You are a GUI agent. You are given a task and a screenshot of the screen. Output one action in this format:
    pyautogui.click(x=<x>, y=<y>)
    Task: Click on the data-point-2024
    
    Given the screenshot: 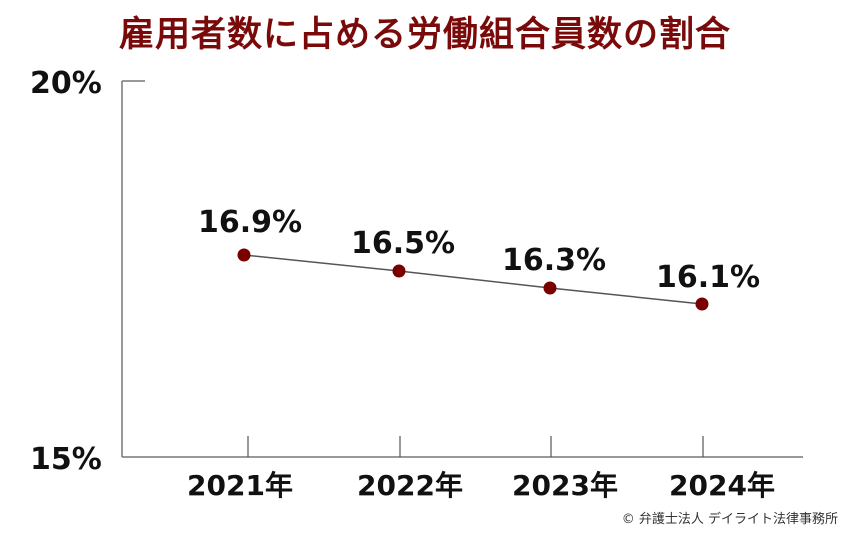 What is the action you would take?
    pyautogui.click(x=702, y=304)
    